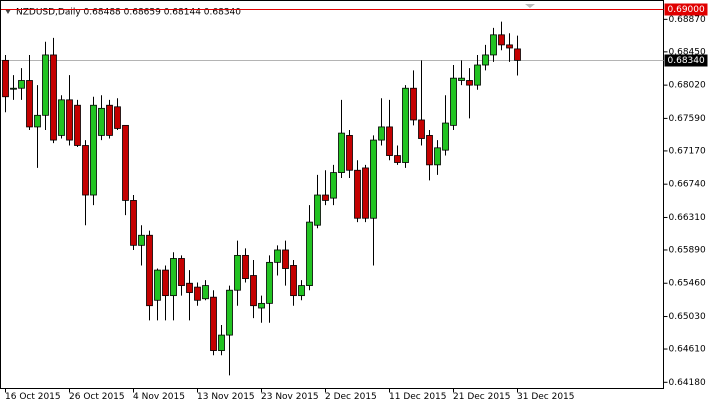 The height and width of the screenshot is (408, 708). What do you see at coordinates (418, 397) in the screenshot?
I see `x-tick-label: 11 Dec 2015` at bounding box center [418, 397].